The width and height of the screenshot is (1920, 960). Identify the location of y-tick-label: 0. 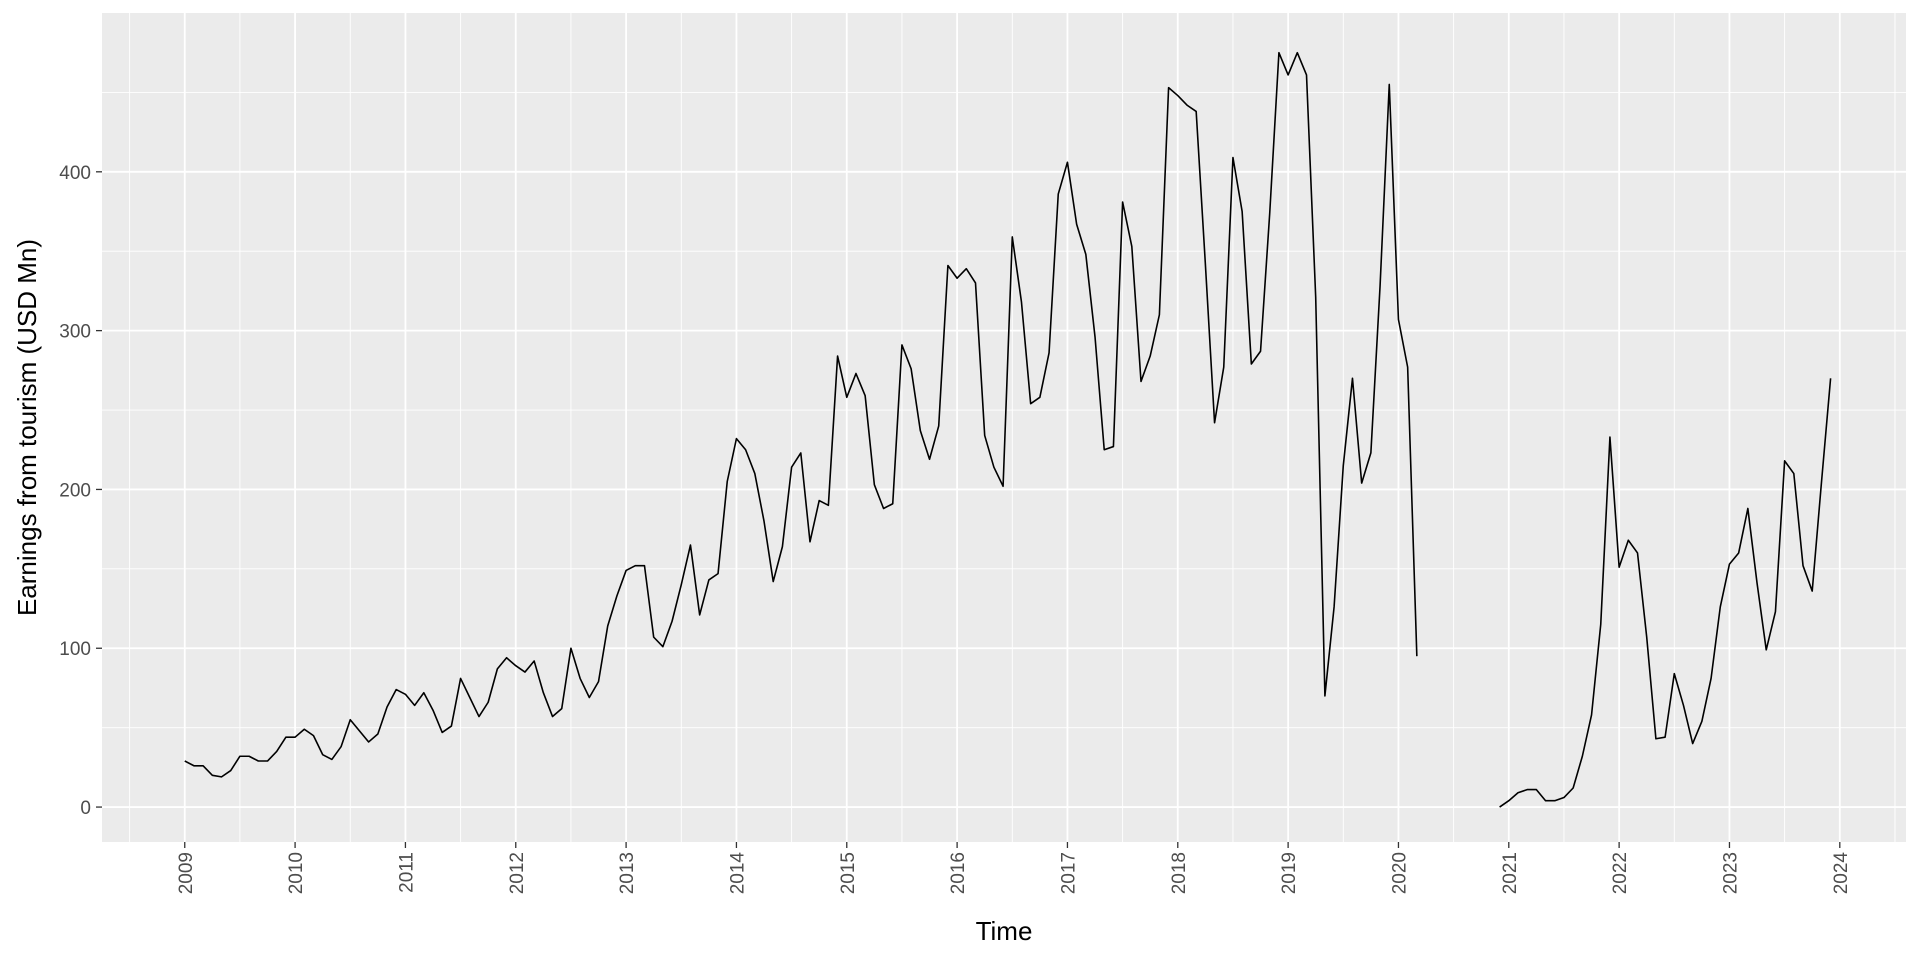
(85, 808).